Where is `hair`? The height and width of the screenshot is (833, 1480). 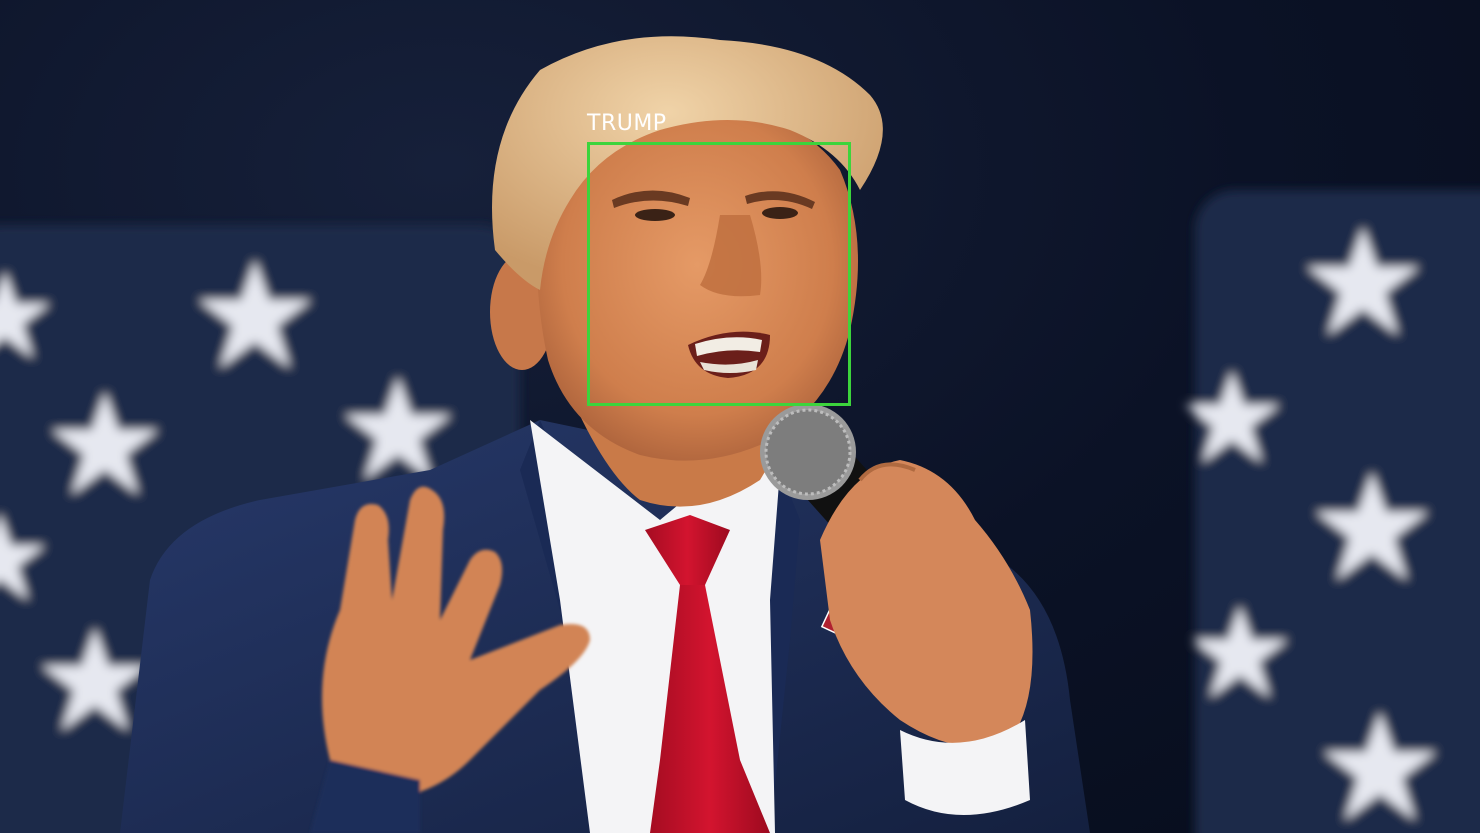 hair is located at coordinates (687, 163).